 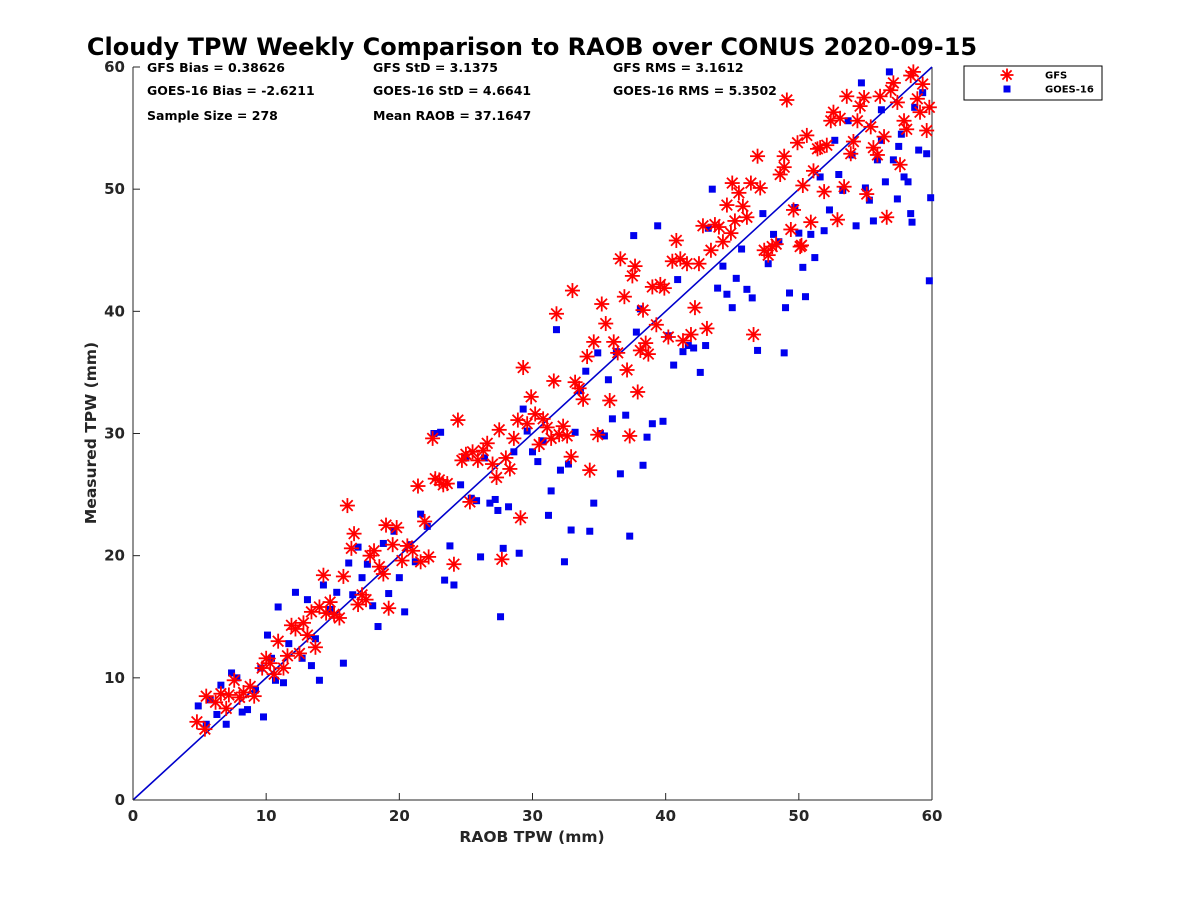 What do you see at coordinates (695, 90) in the screenshot?
I see `stat-annotation: GOES-16 RMS = 5.3502` at bounding box center [695, 90].